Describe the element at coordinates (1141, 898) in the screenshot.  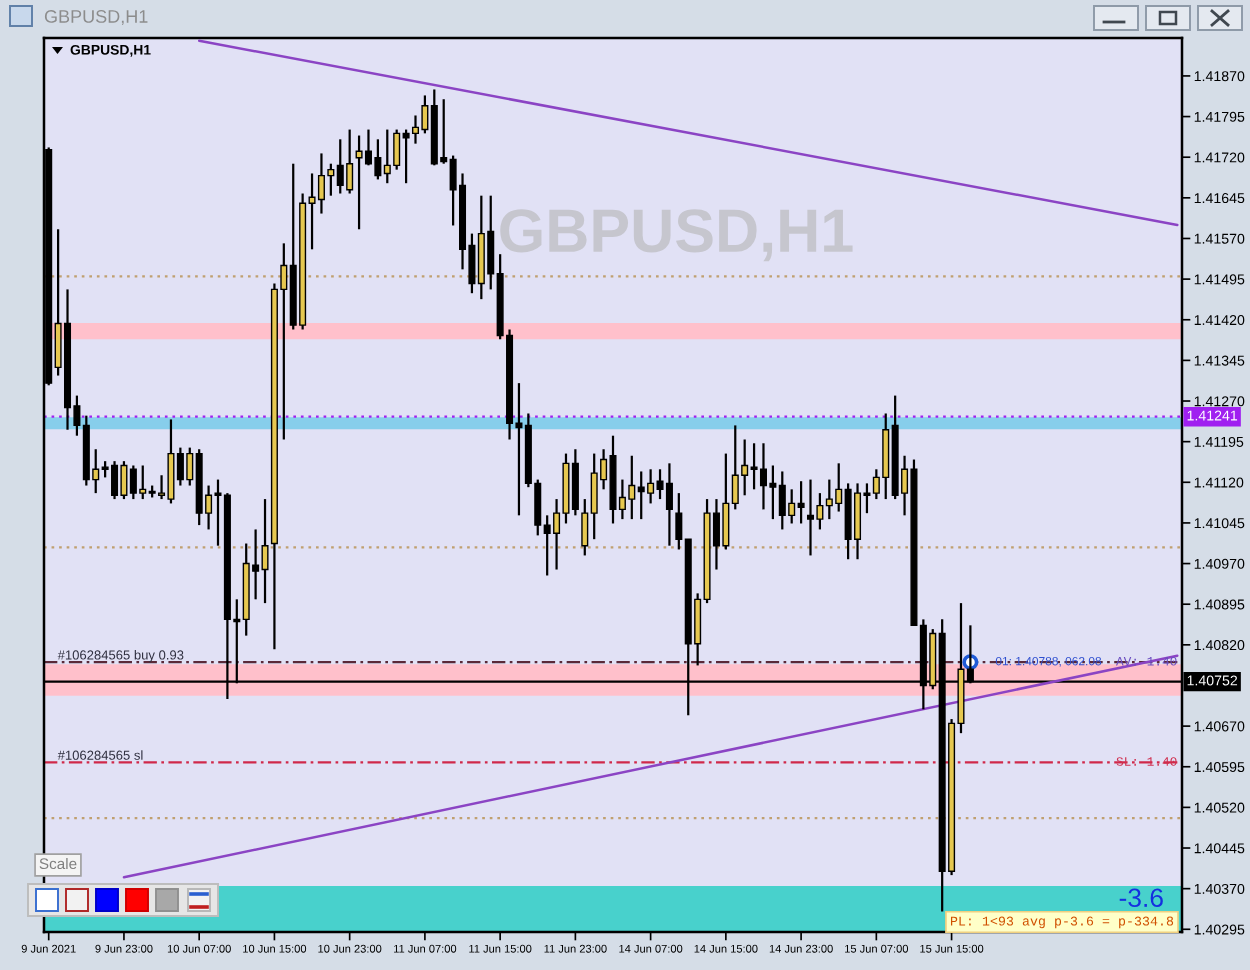
I see `annotation: -3.6` at that location.